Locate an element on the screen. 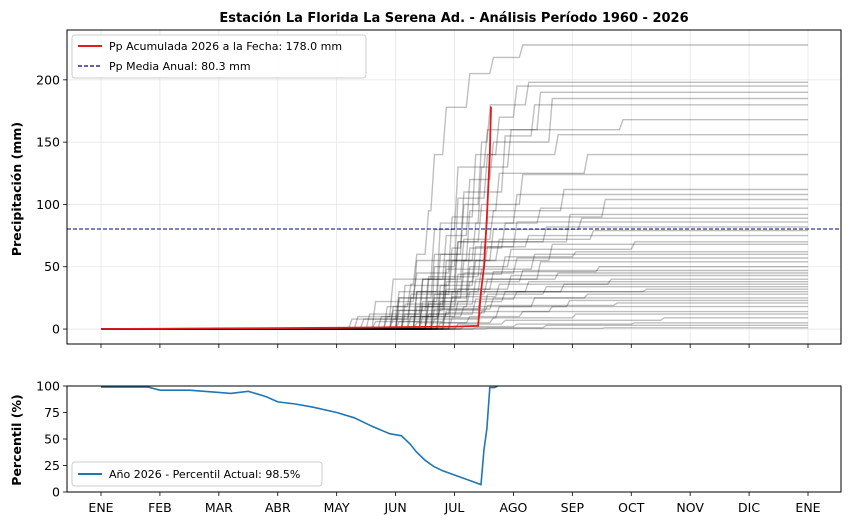  top-y-tick-label: 200 is located at coordinates (48, 79).